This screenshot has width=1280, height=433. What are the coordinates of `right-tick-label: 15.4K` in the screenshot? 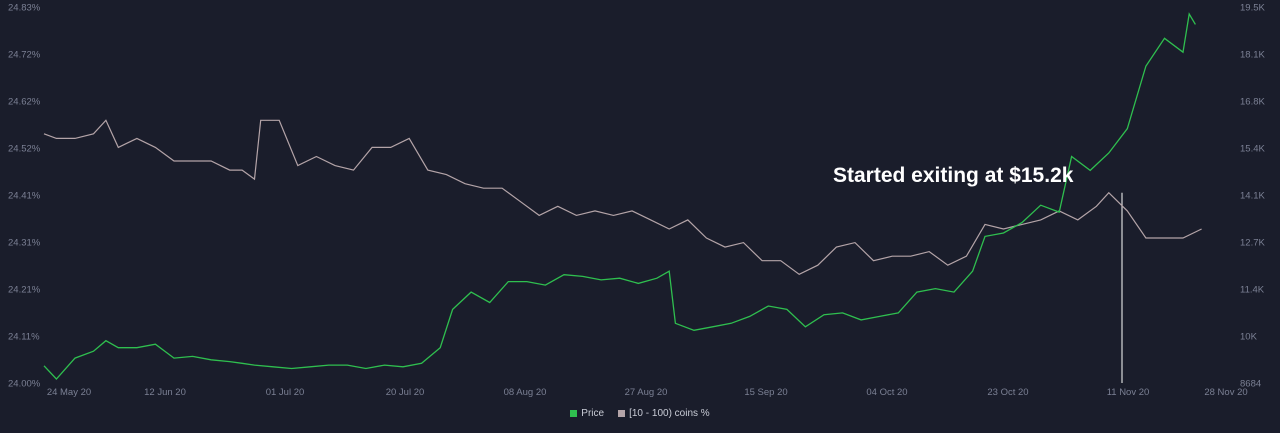 It's located at (1252, 149).